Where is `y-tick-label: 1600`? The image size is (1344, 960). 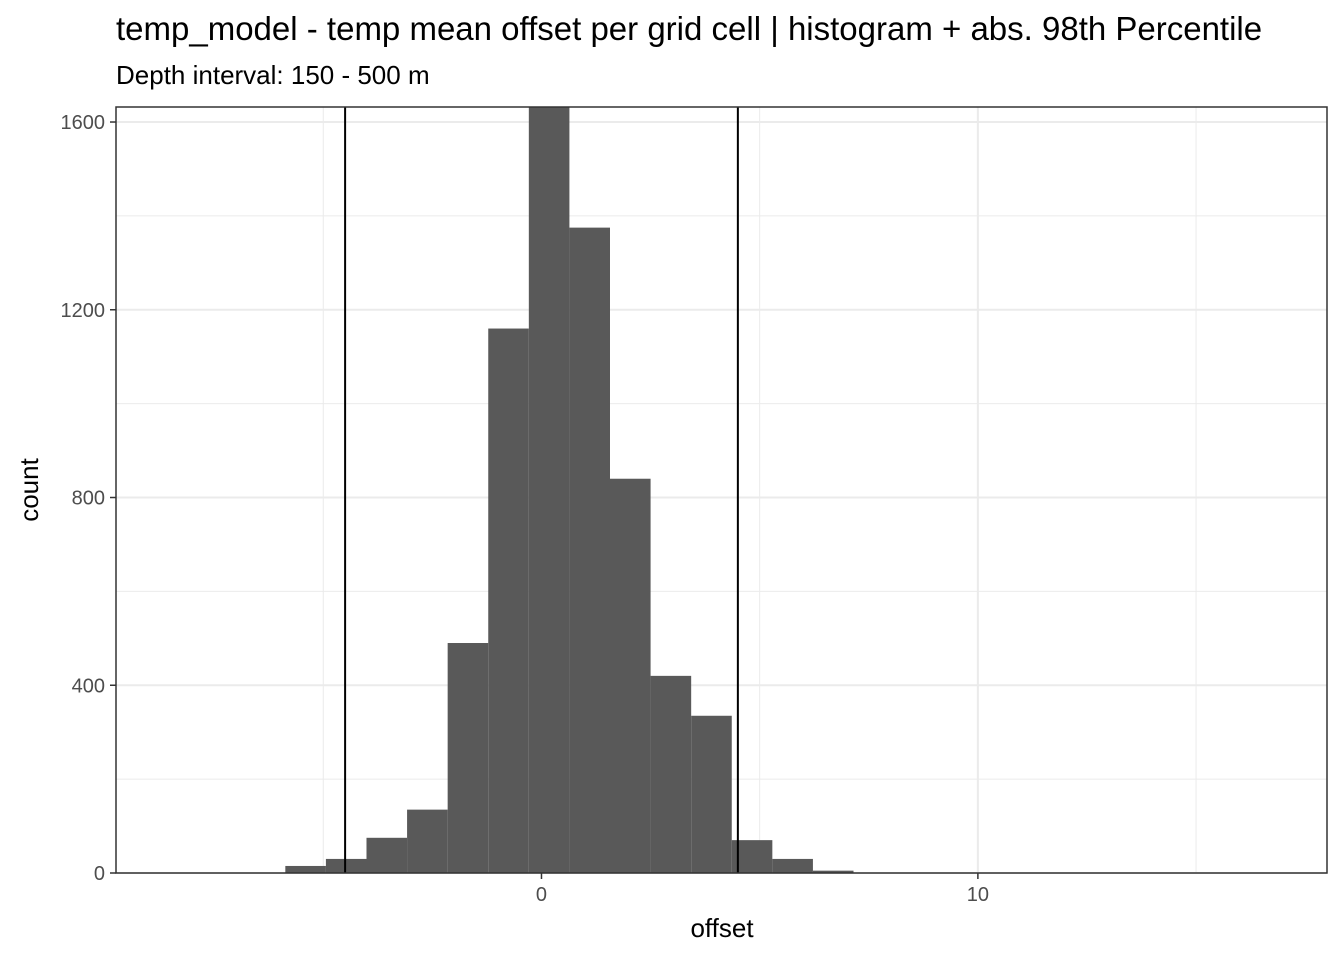
y-tick-label: 1600 is located at coordinates (83, 123).